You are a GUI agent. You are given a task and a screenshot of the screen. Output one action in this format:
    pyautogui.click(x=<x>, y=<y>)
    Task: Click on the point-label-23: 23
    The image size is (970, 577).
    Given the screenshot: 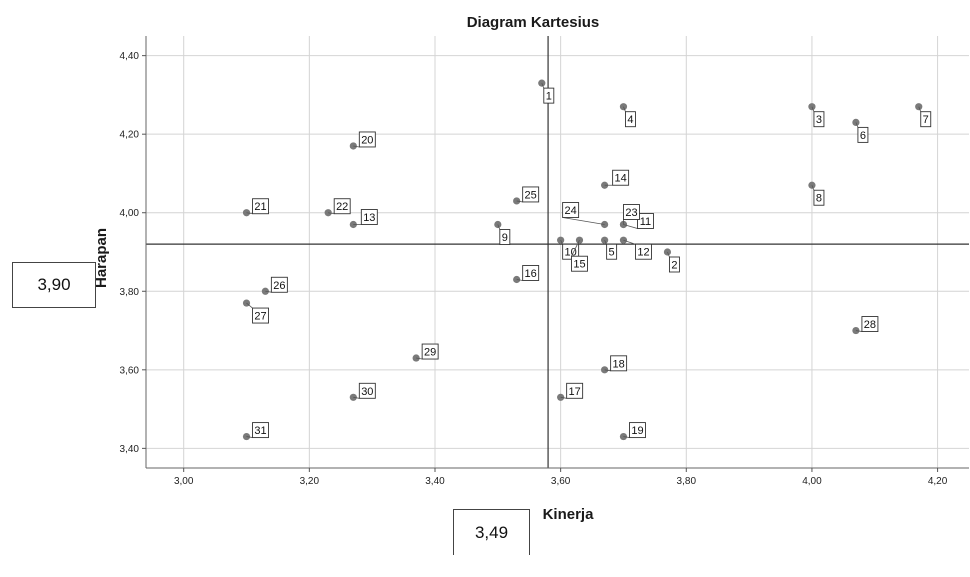 What is the action you would take?
    pyautogui.click(x=631, y=213)
    